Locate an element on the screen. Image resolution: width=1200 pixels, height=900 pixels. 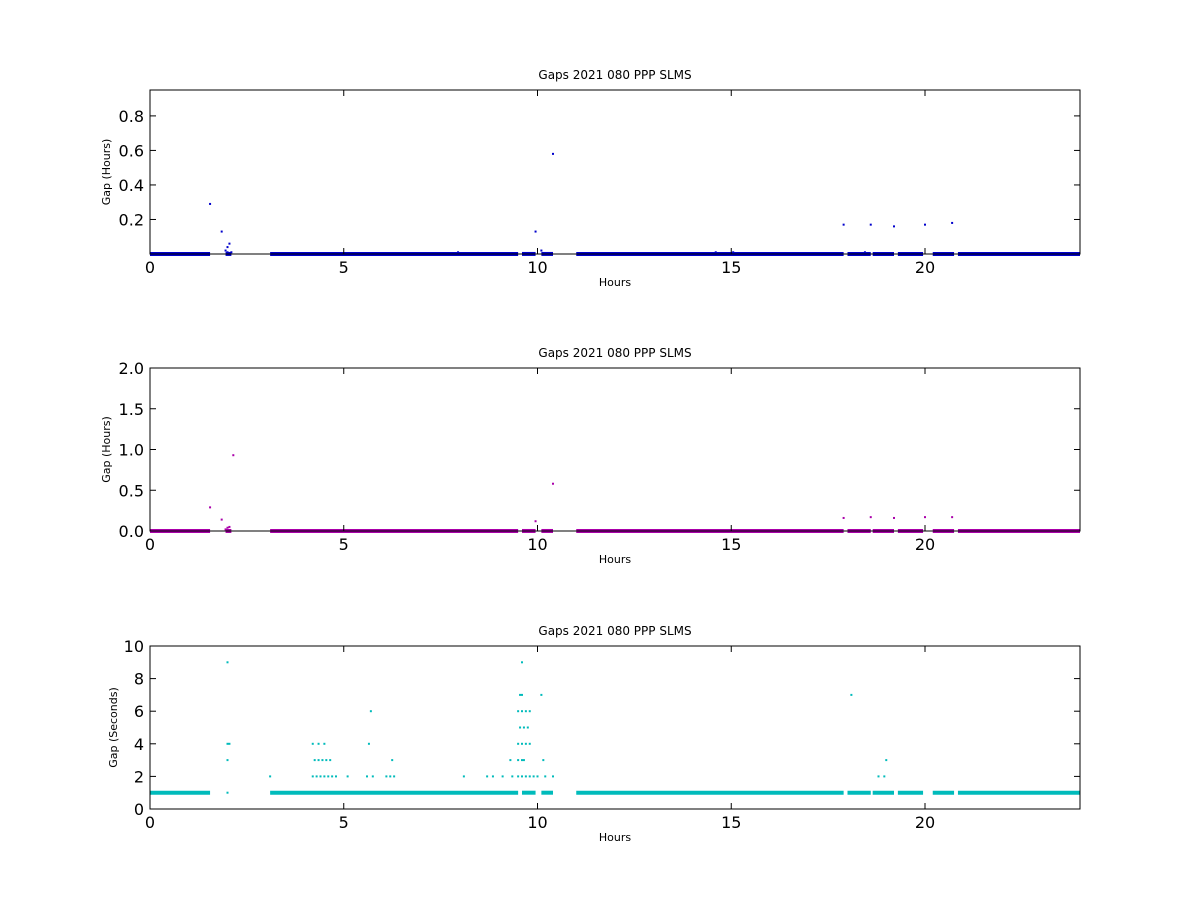
y-tick-label: 0.4 is located at coordinates (131, 185).